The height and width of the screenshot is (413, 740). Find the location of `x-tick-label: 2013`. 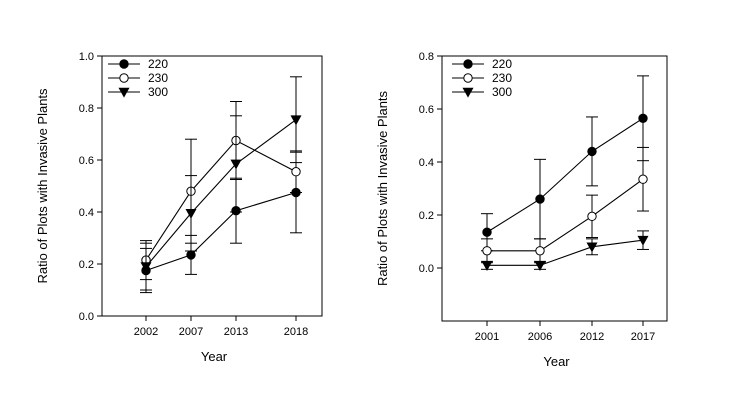

x-tick-label: 2013 is located at coordinates (236, 332).